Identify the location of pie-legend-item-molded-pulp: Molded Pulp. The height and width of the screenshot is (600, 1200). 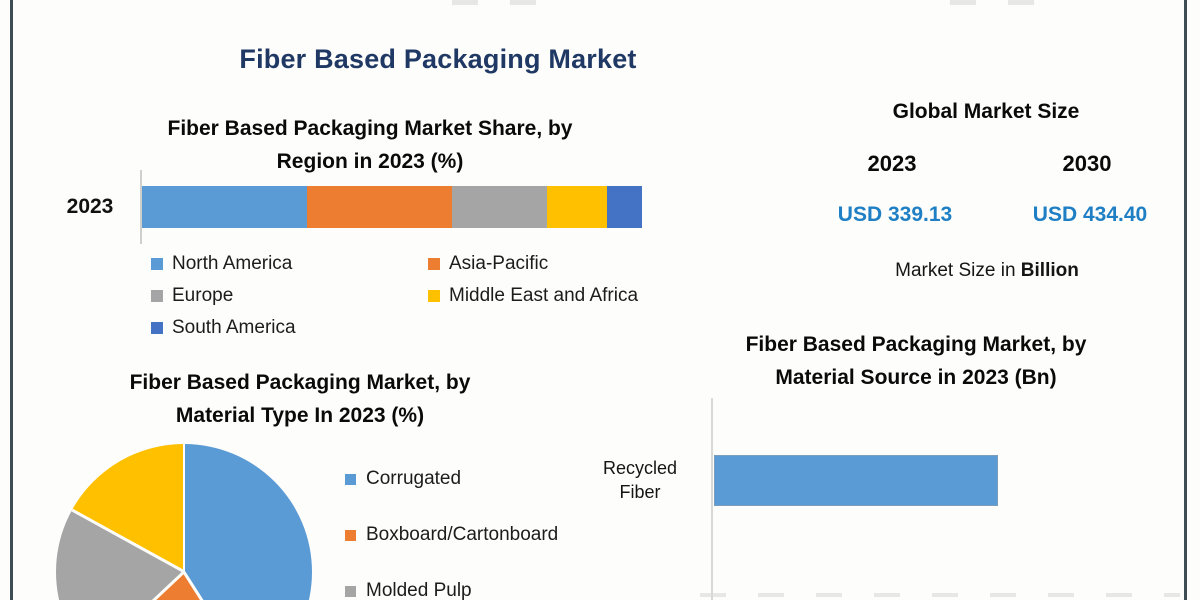
(408, 590).